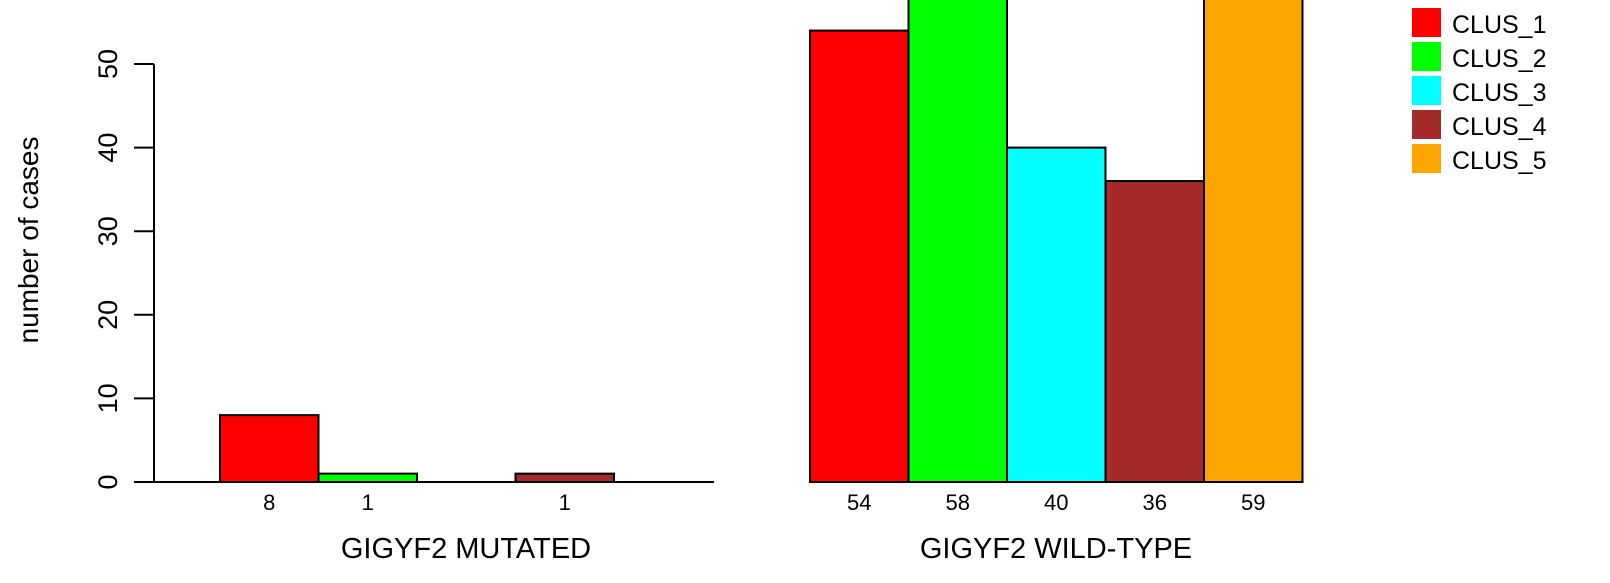 Image resolution: width=1610 pixels, height=583 pixels. Describe the element at coordinates (466, 549) in the screenshot. I see `group-label: GIGYF2 MUTATED` at that location.